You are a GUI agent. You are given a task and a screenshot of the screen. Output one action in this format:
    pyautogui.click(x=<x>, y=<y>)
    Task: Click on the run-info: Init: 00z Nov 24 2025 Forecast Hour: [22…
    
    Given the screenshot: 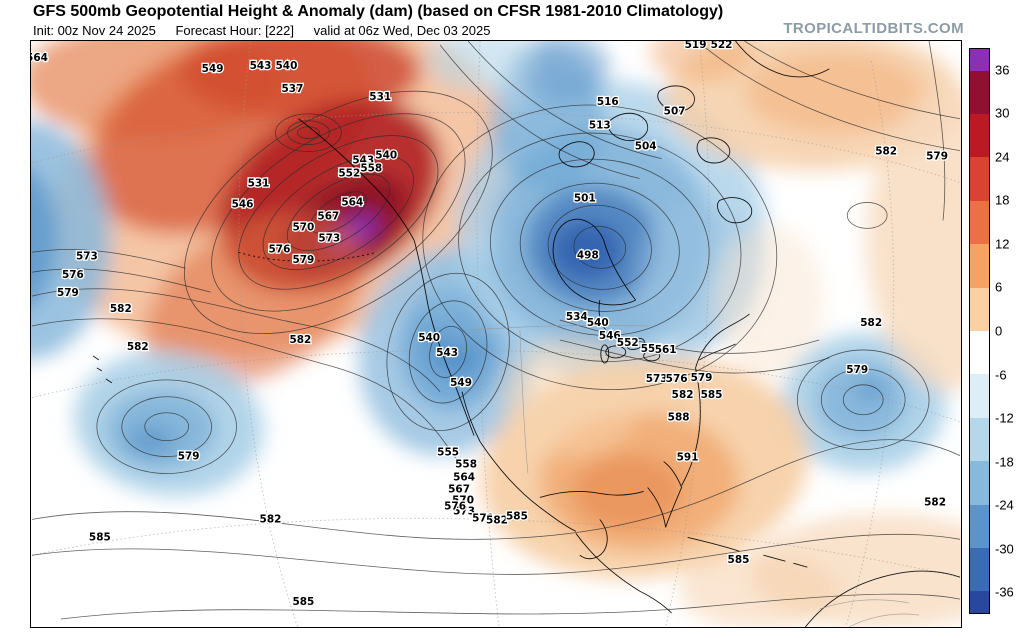 What is the action you would take?
    pyautogui.click(x=269, y=30)
    